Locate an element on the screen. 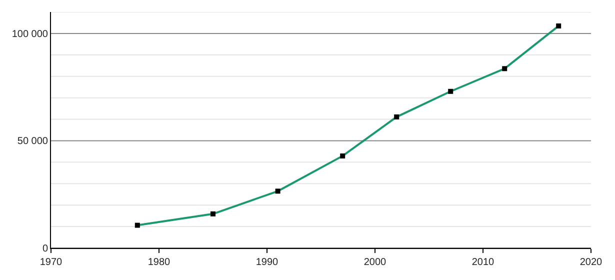 This screenshot has height=280, width=615. x-tick-label: 1980 is located at coordinates (159, 262).